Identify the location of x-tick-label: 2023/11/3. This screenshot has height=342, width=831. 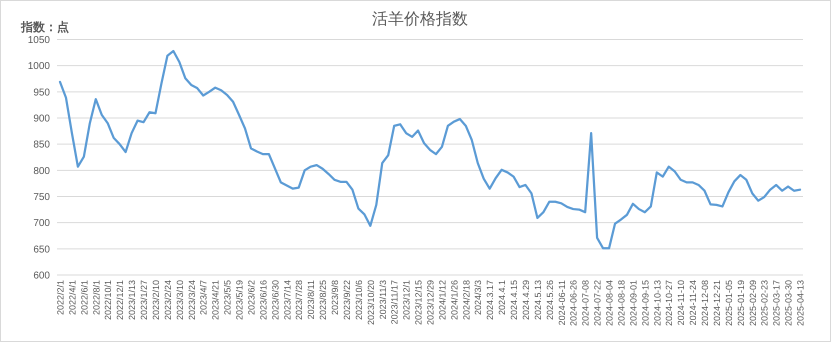
(383, 300).